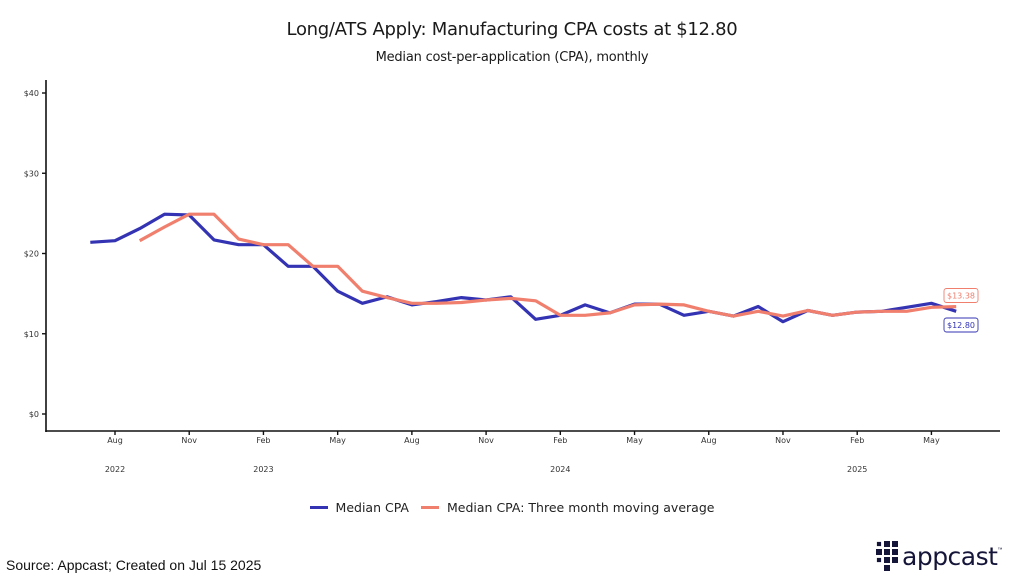  What do you see at coordinates (34, 414) in the screenshot?
I see `y-tick-label: $0` at bounding box center [34, 414].